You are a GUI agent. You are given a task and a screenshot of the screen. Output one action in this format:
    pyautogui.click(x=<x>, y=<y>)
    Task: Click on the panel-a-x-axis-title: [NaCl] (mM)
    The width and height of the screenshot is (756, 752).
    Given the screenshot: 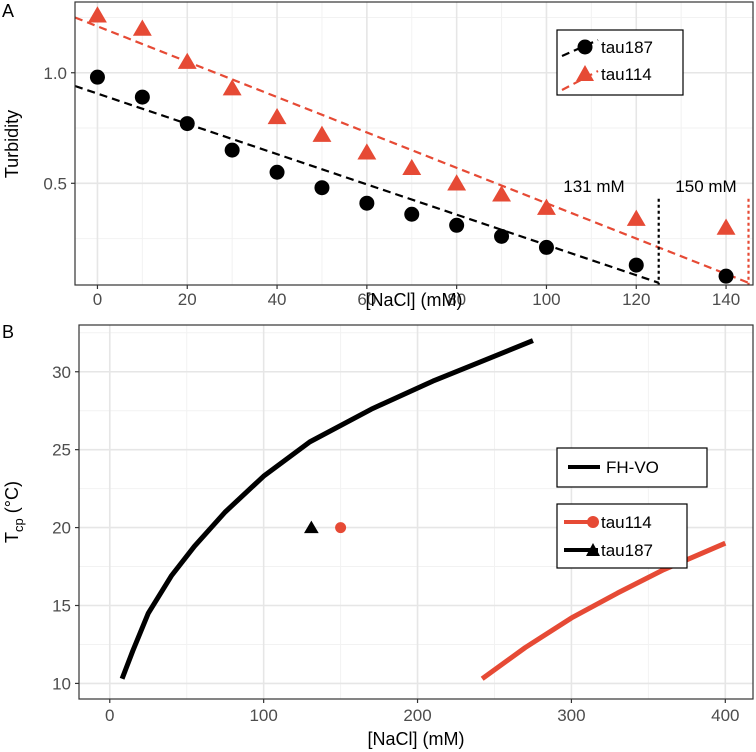 What is the action you would take?
    pyautogui.click(x=414, y=300)
    